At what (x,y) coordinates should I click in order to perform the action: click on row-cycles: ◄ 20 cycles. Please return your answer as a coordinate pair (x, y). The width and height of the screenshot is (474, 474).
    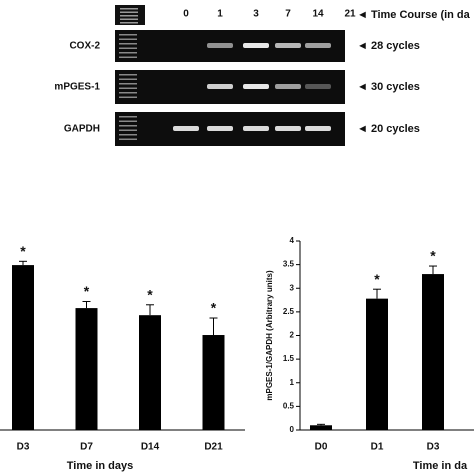
    Looking at the image, I should click on (388, 129).